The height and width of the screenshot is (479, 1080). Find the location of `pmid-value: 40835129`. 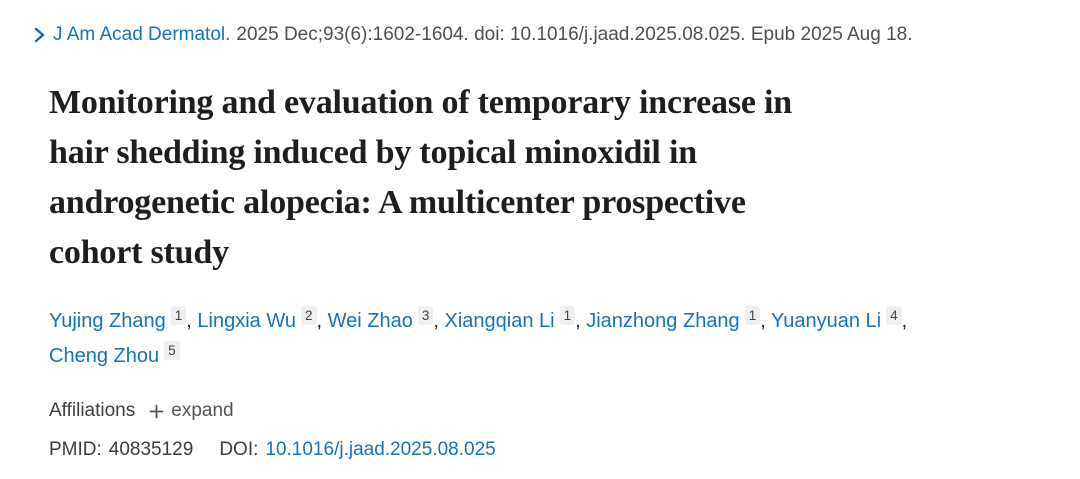

pmid-value: 40835129 is located at coordinates (151, 449).